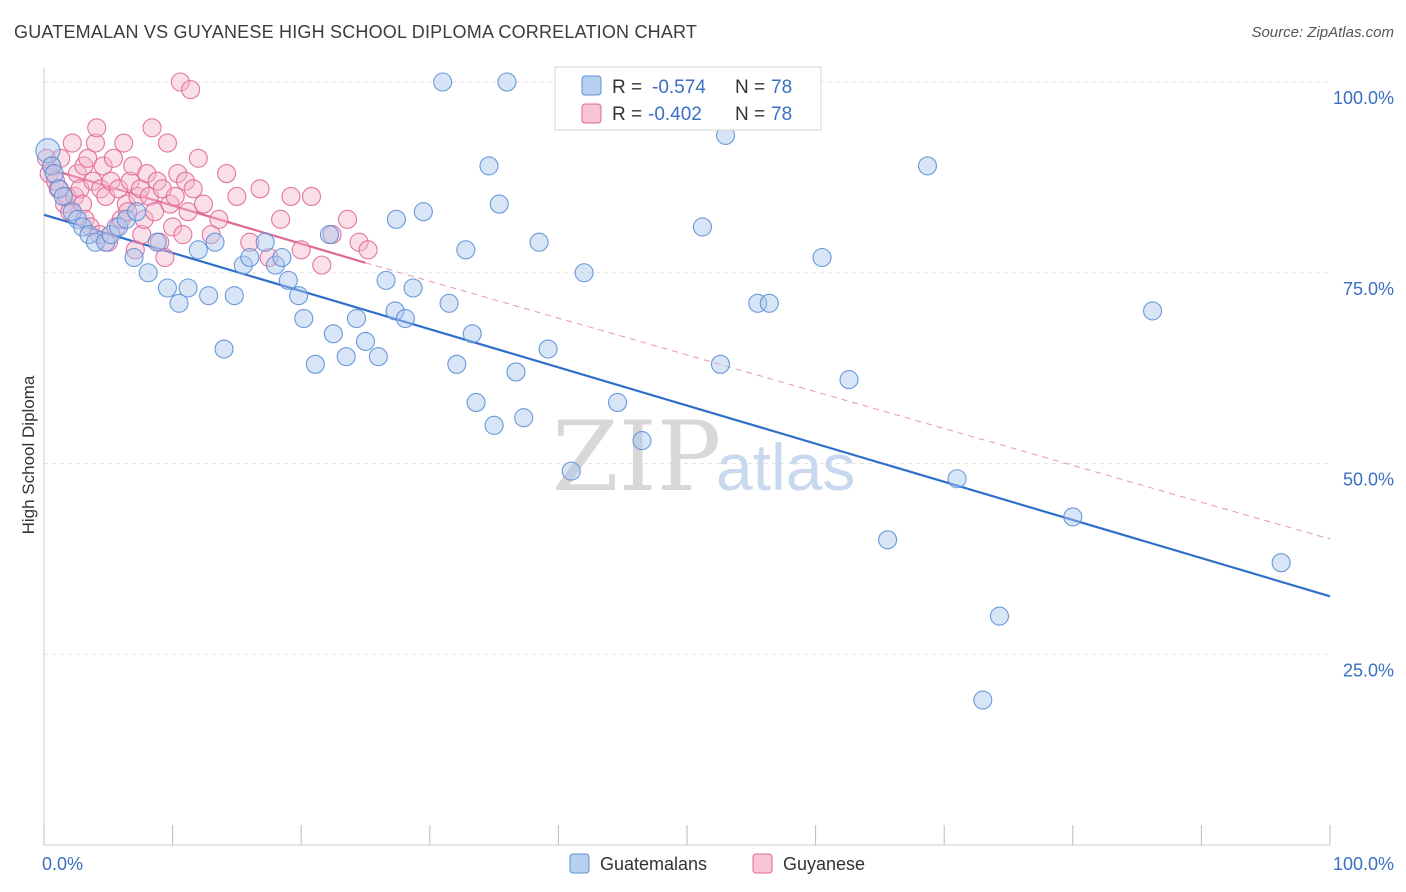  I want to click on series-legend: Guatemalans Guyanese, so click(717, 863).